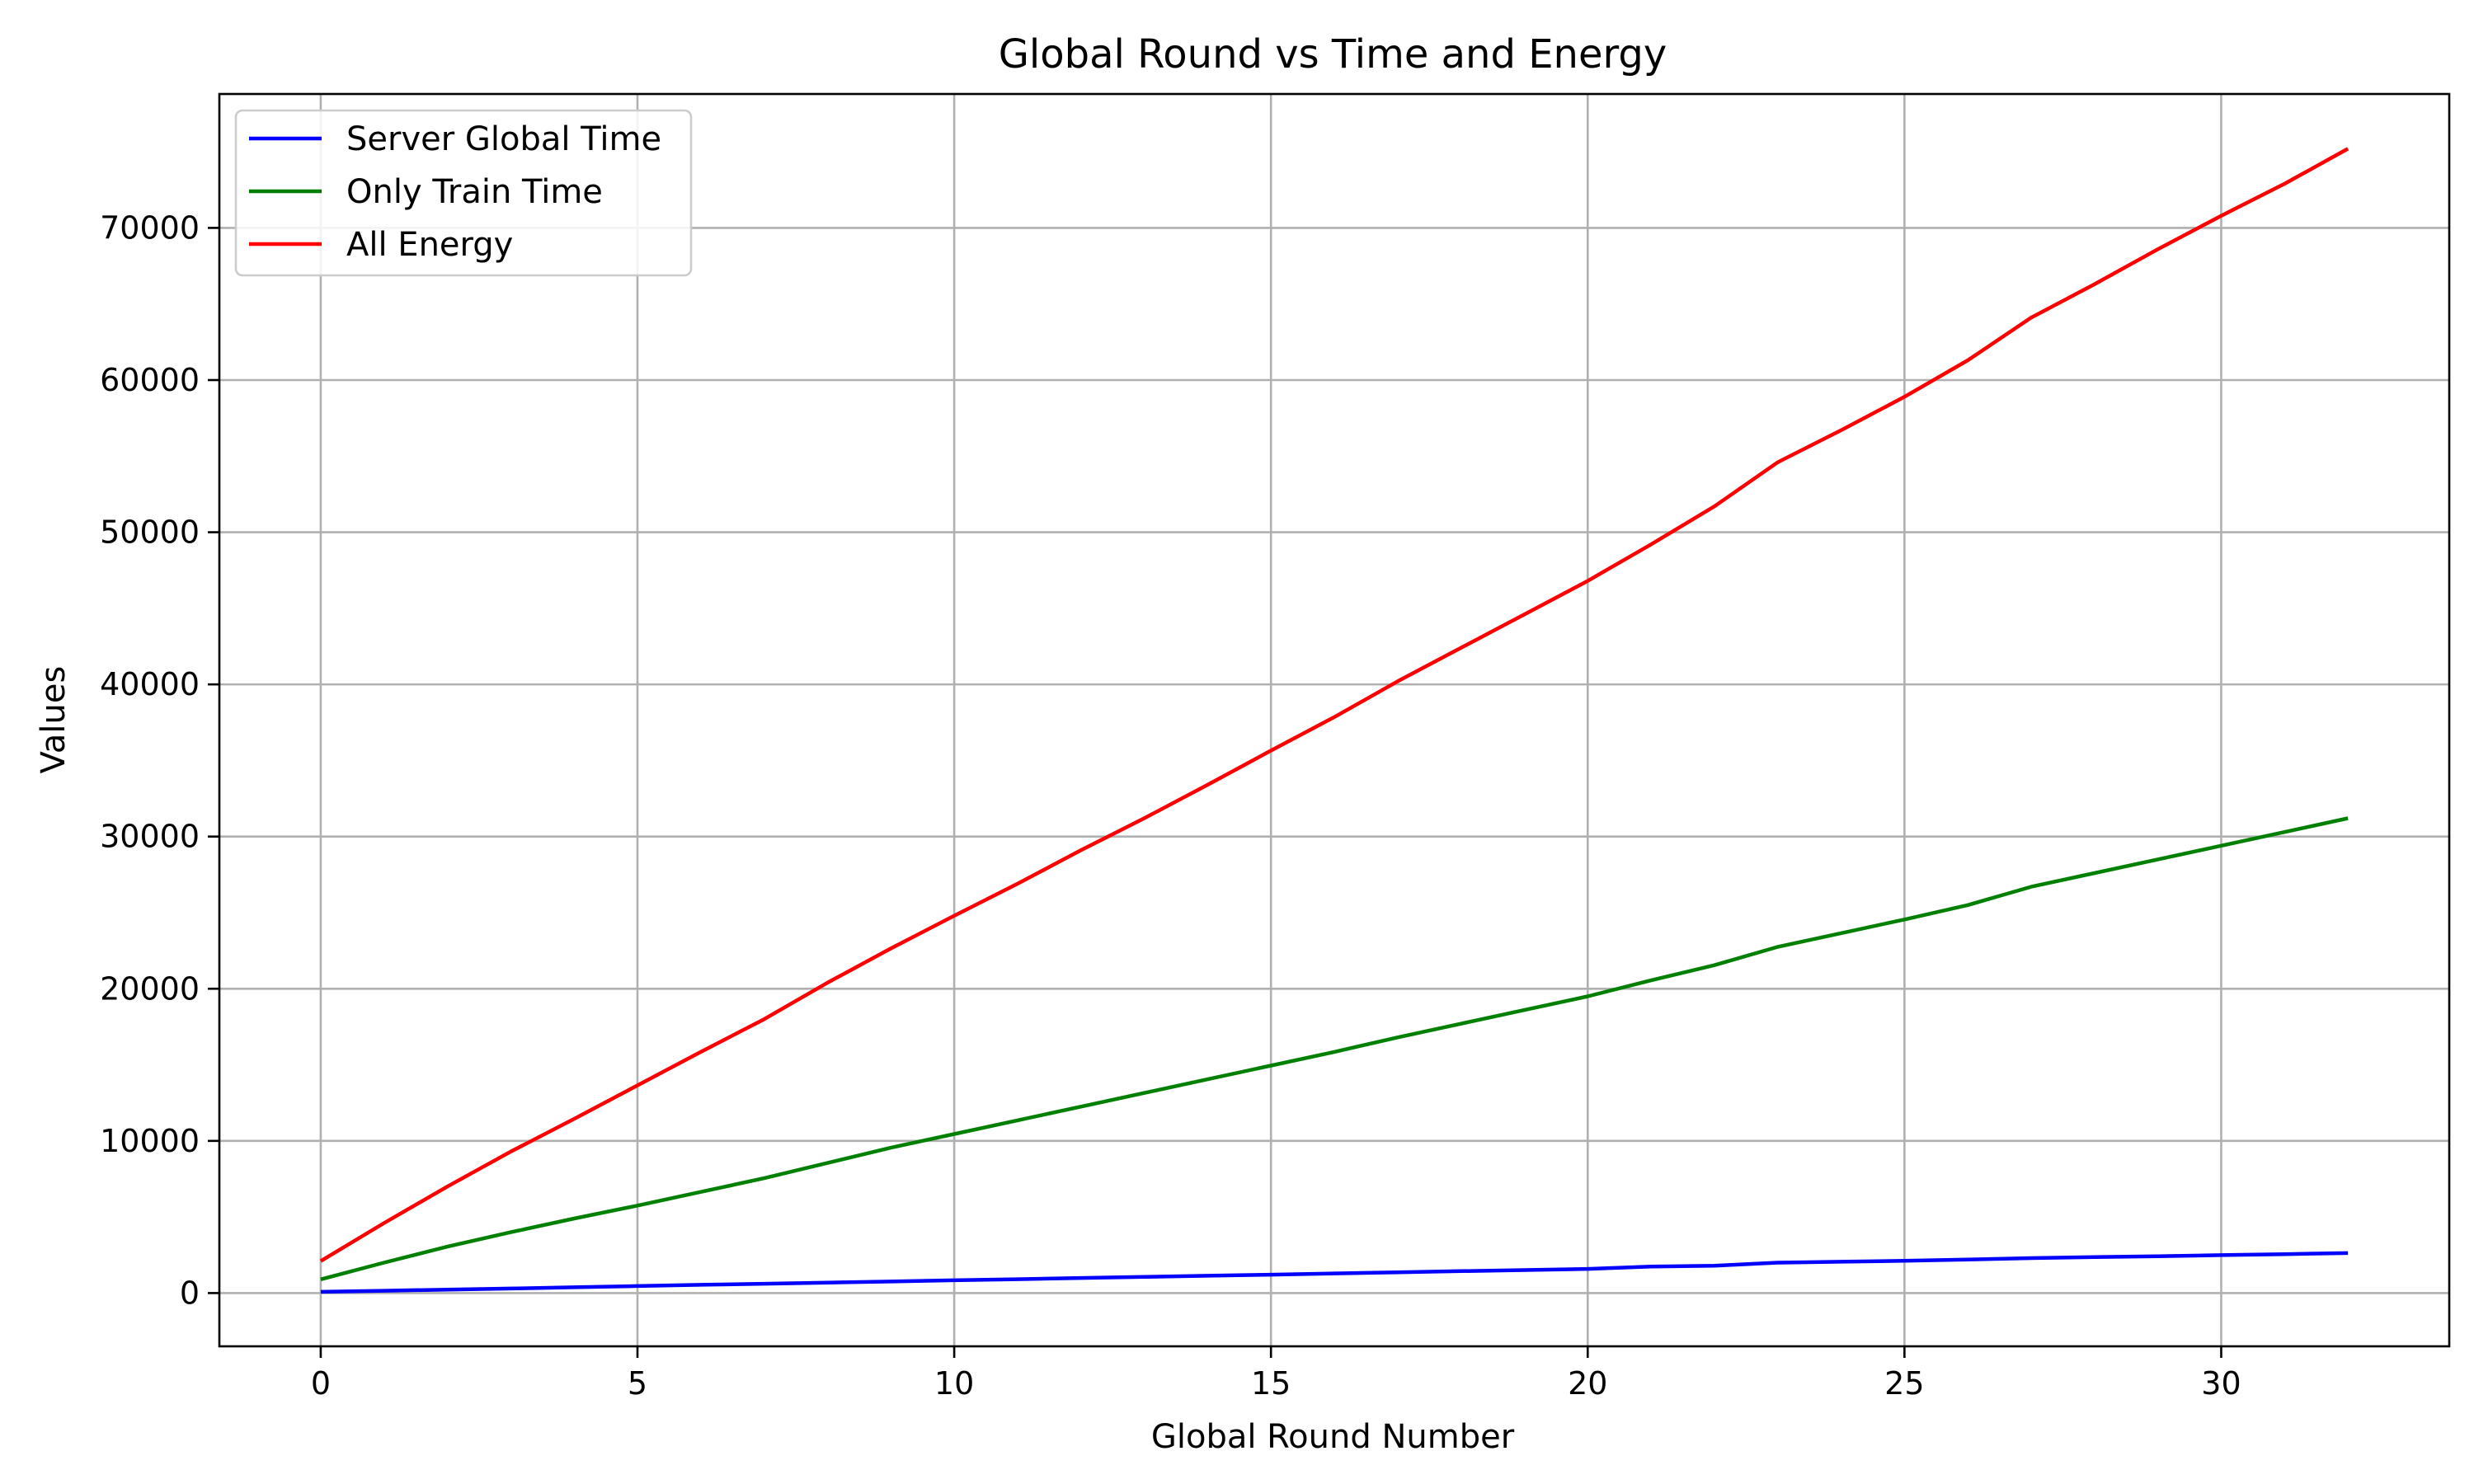 The height and width of the screenshot is (1484, 2474). I want to click on x-tick-label: 30, so click(2221, 1383).